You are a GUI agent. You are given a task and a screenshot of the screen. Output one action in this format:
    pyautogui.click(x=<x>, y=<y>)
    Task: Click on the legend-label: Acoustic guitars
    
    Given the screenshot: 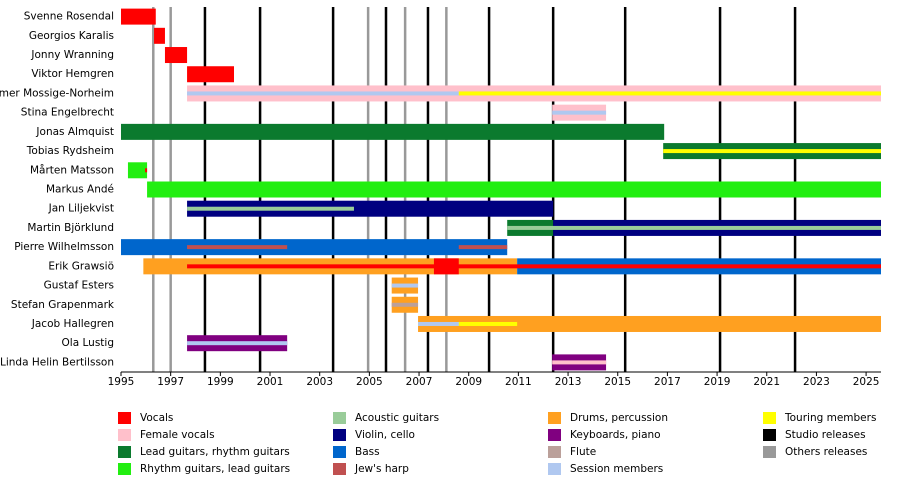 What is the action you would take?
    pyautogui.click(x=397, y=418)
    